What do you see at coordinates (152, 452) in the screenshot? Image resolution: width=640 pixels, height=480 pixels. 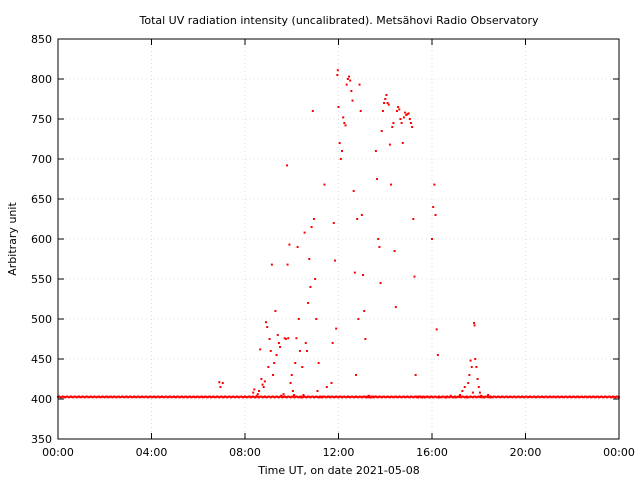 I see `x-tick-label: 04:00` at bounding box center [152, 452].